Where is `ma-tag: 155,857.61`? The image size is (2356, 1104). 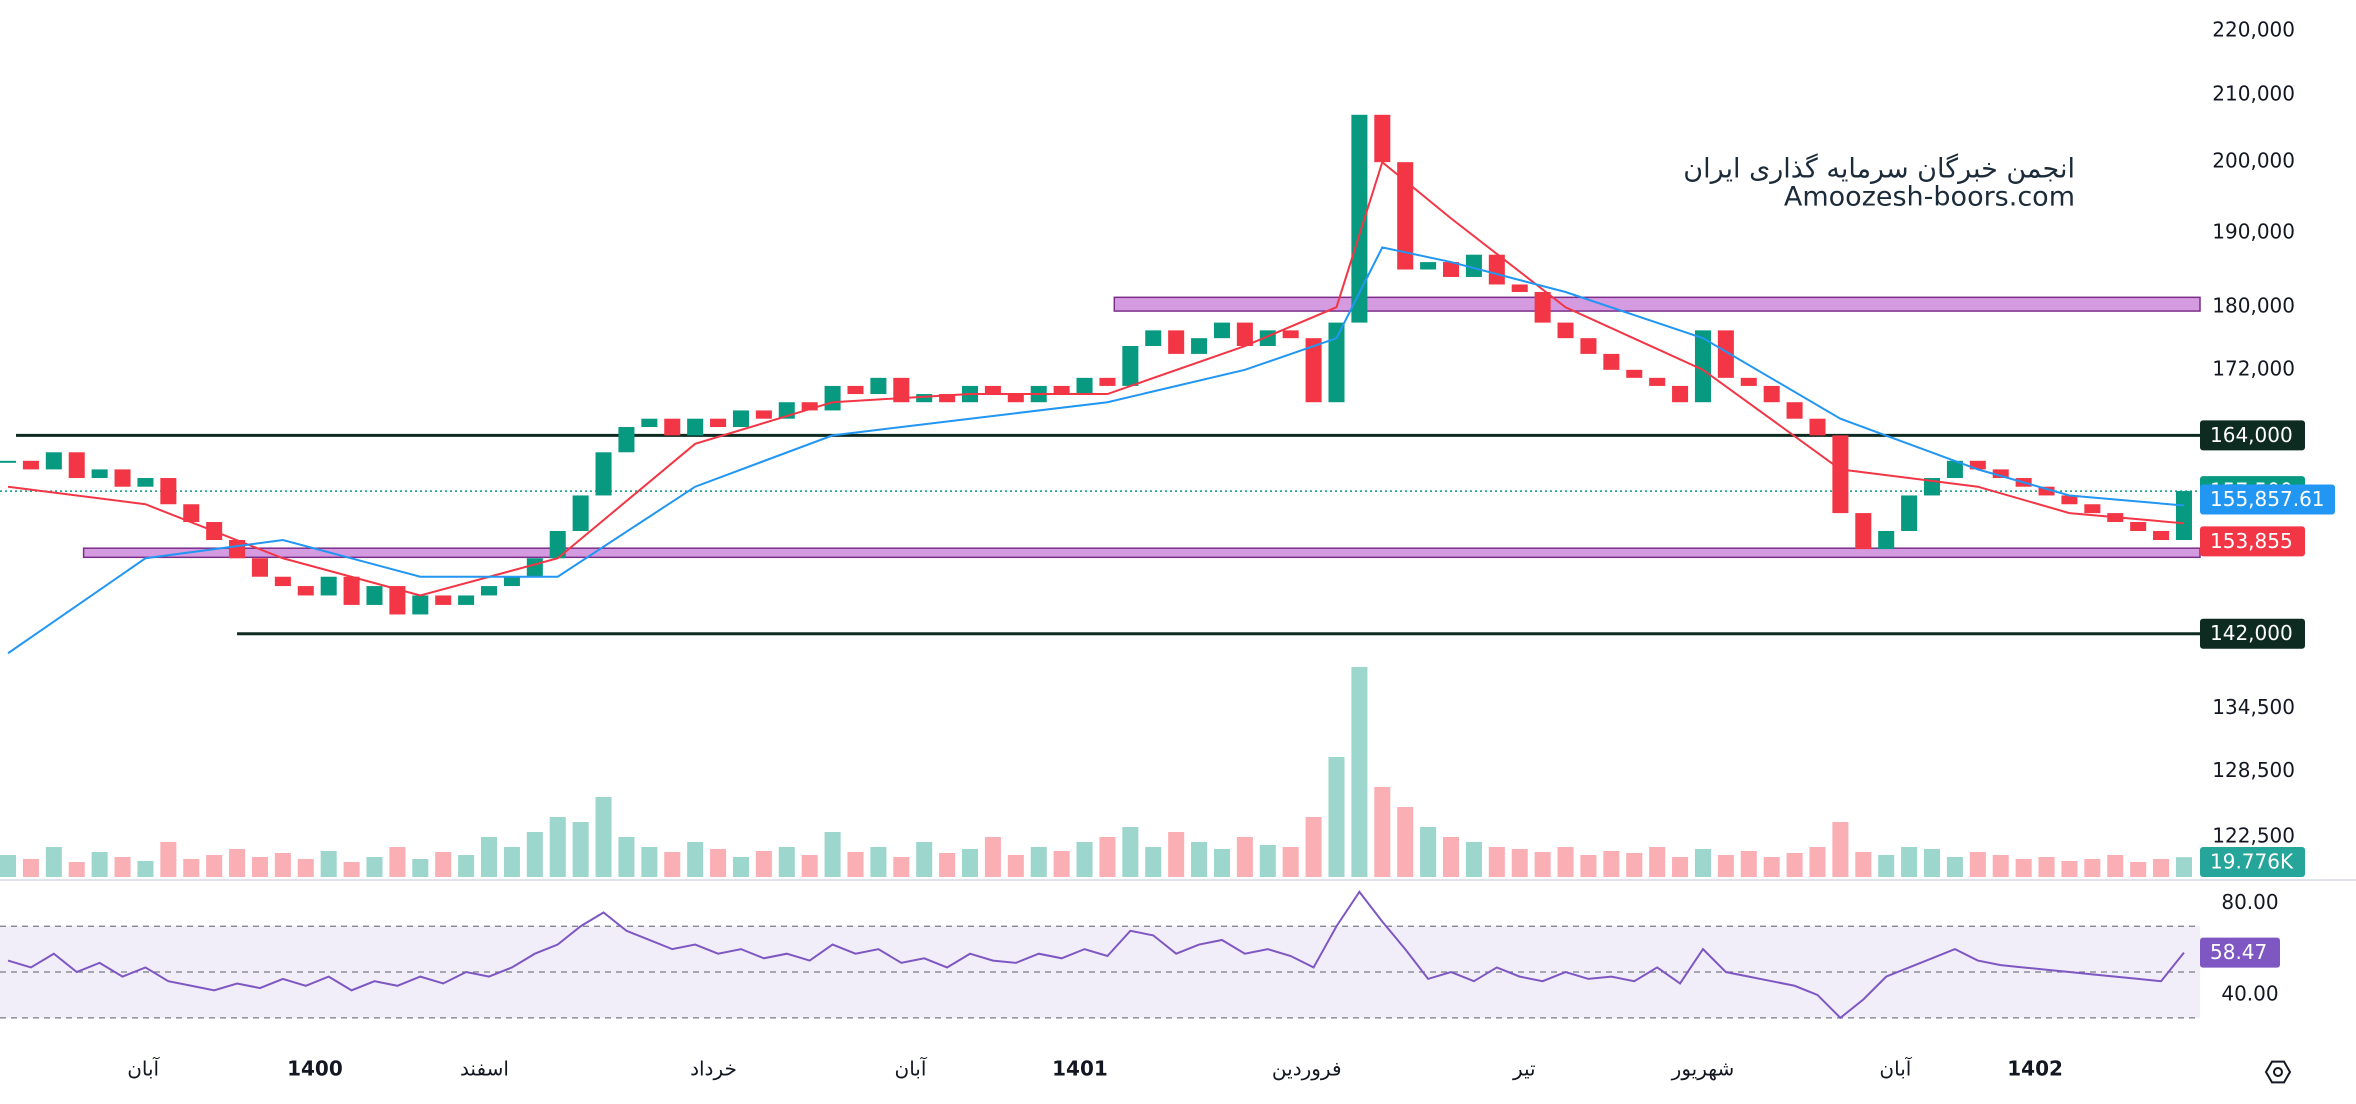
ma-tag: 155,857.61 is located at coordinates (2267, 499).